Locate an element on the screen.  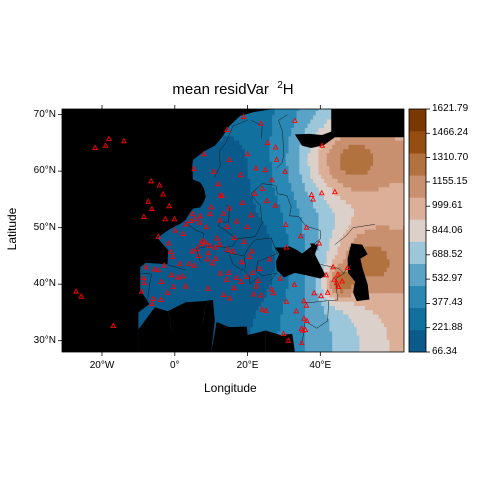
x-tick-label: 20°W is located at coordinates (102, 365).